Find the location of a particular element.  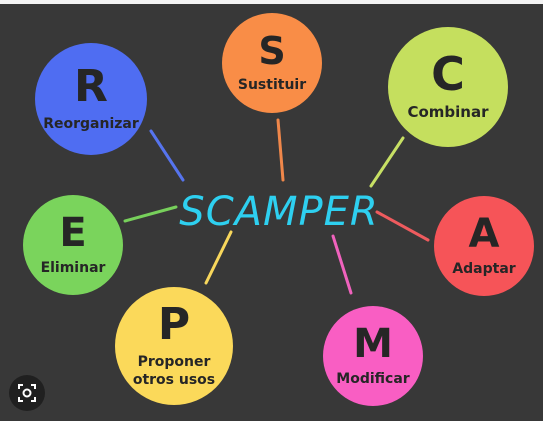

connector-s is located at coordinates (280, 150).